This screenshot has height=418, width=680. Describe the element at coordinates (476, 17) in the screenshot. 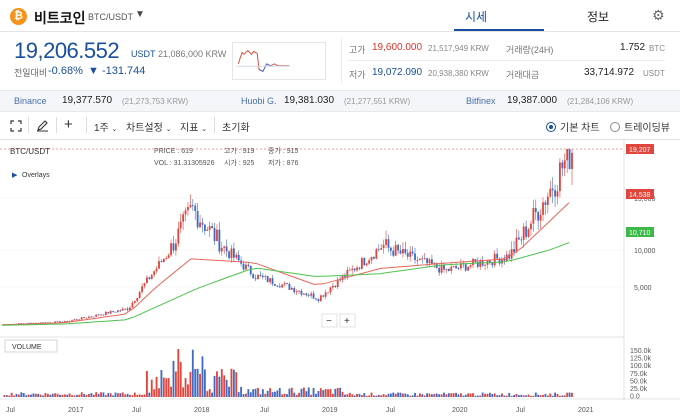

I see `tab-market: 시세` at that location.